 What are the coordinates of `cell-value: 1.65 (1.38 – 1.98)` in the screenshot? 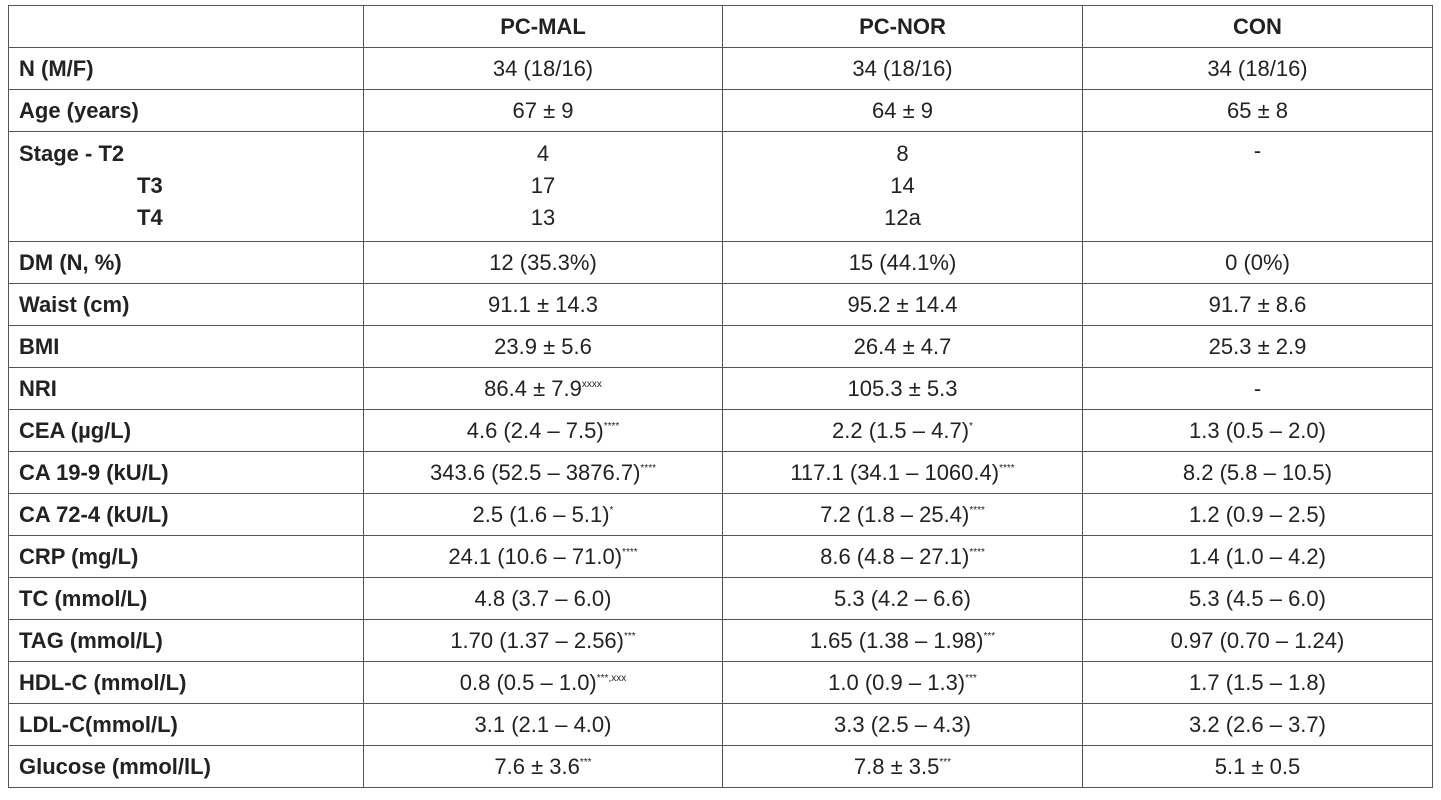 It's located at (896, 640).